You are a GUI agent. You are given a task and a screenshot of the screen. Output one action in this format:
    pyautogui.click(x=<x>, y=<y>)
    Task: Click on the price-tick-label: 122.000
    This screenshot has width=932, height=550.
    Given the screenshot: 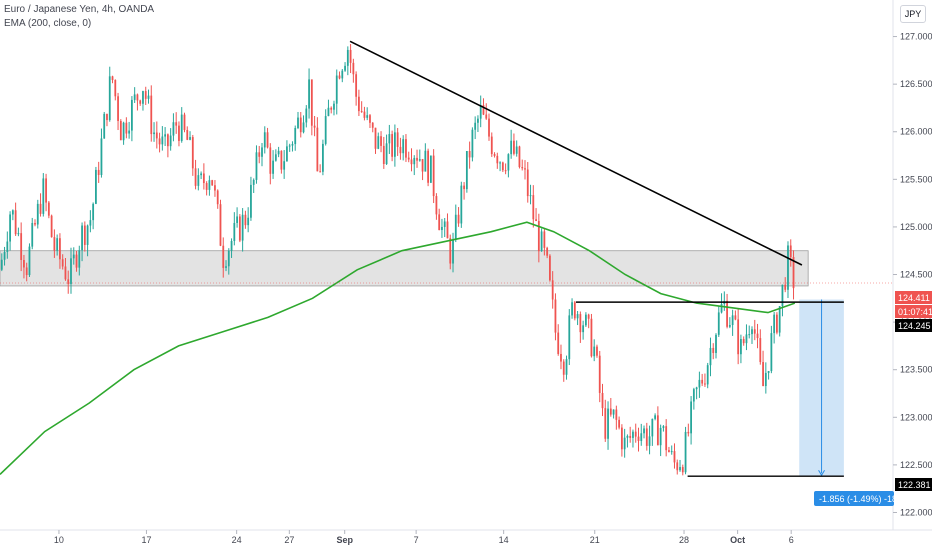 What is the action you would take?
    pyautogui.click(x=916, y=512)
    